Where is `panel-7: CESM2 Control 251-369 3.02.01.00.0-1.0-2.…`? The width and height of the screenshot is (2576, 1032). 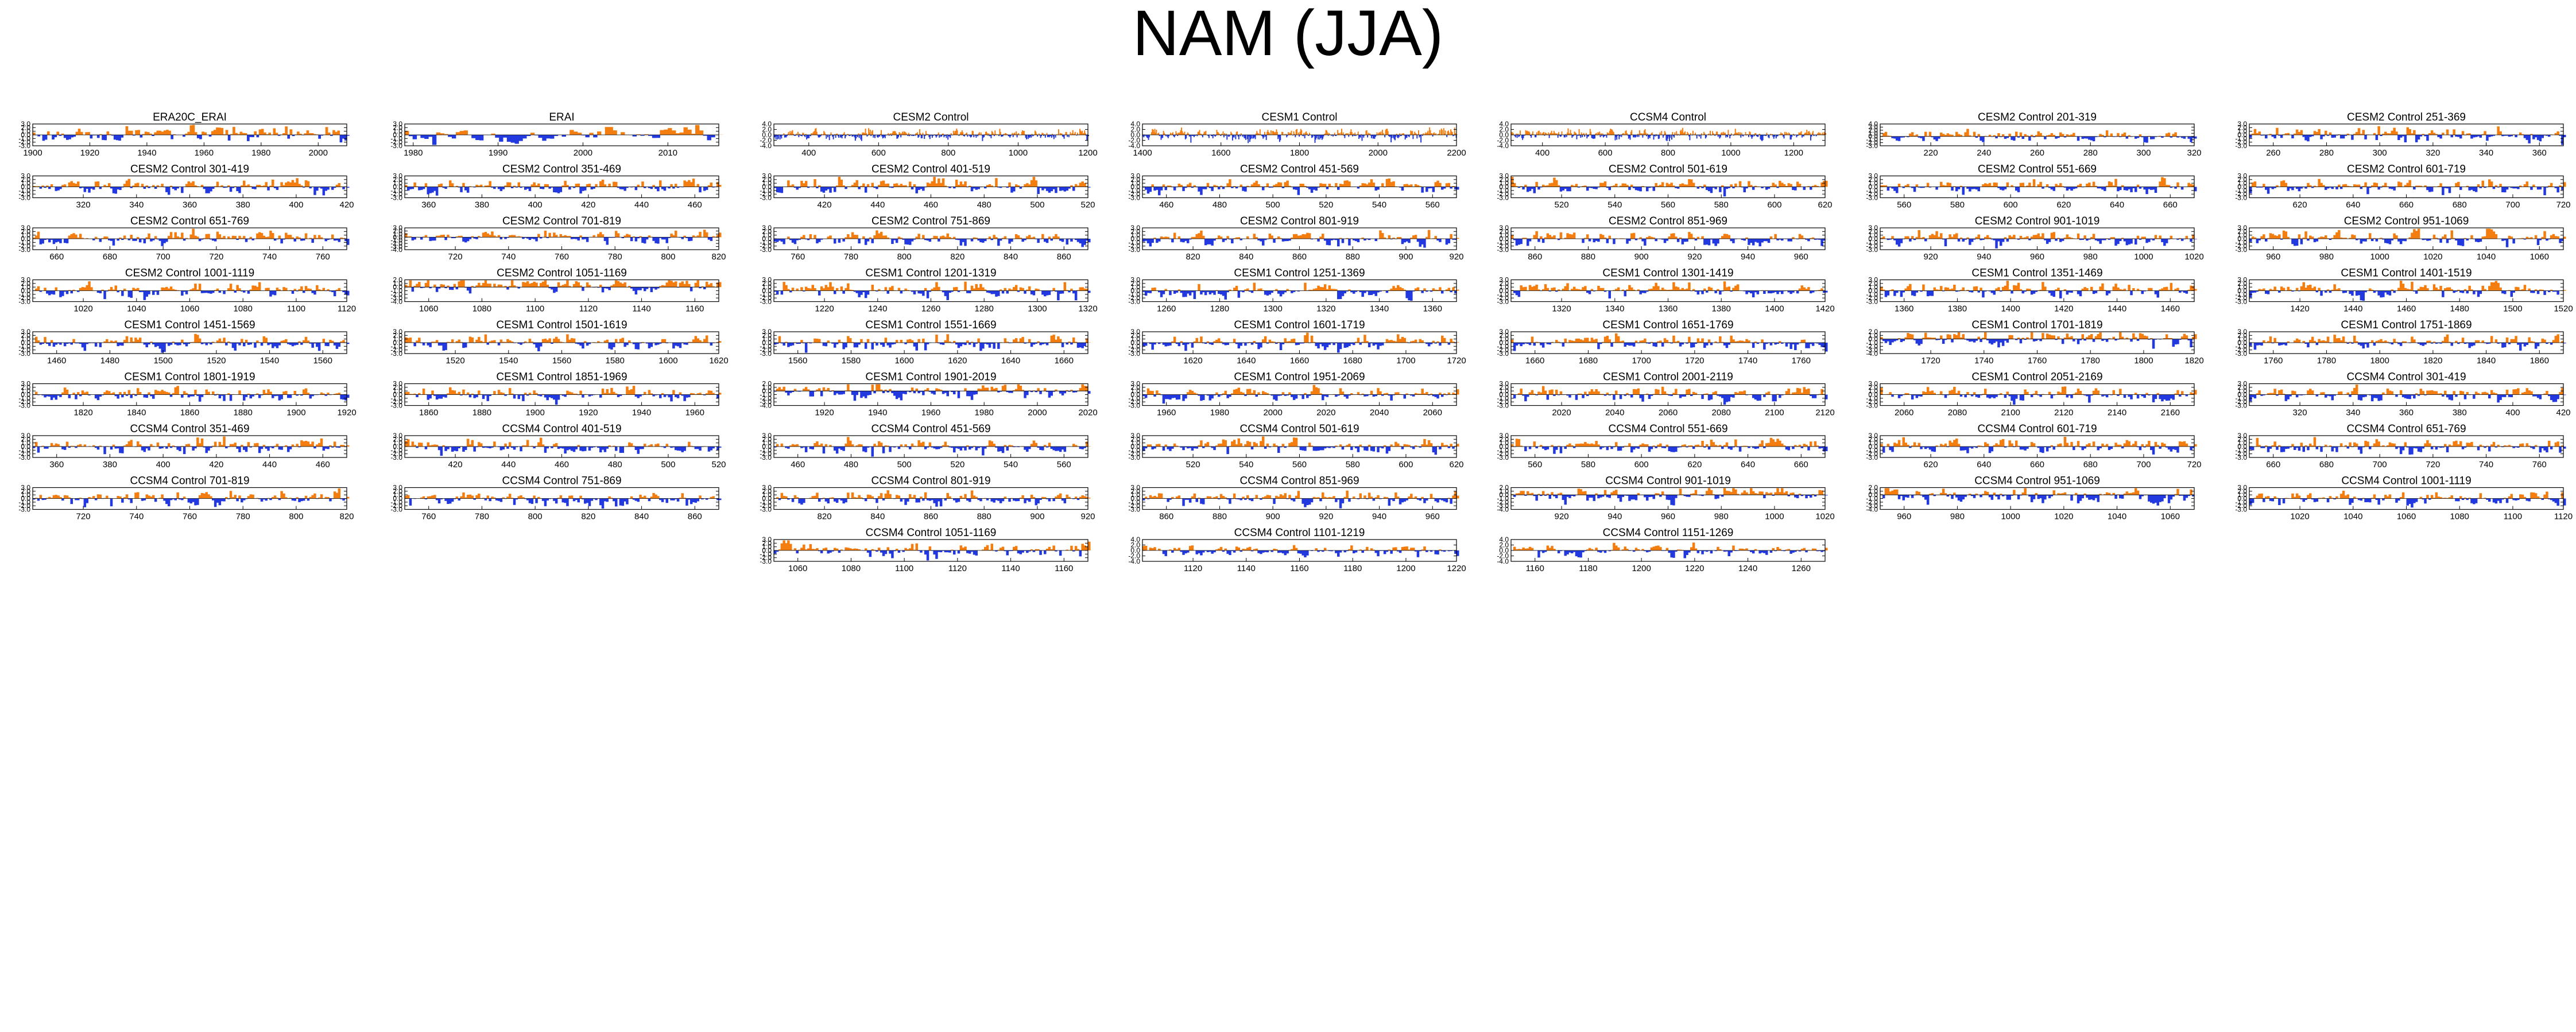 panel-7: CESM2 Control 251-369 3.02.01.00.0-1.0-2.… is located at coordinates (2400, 134).